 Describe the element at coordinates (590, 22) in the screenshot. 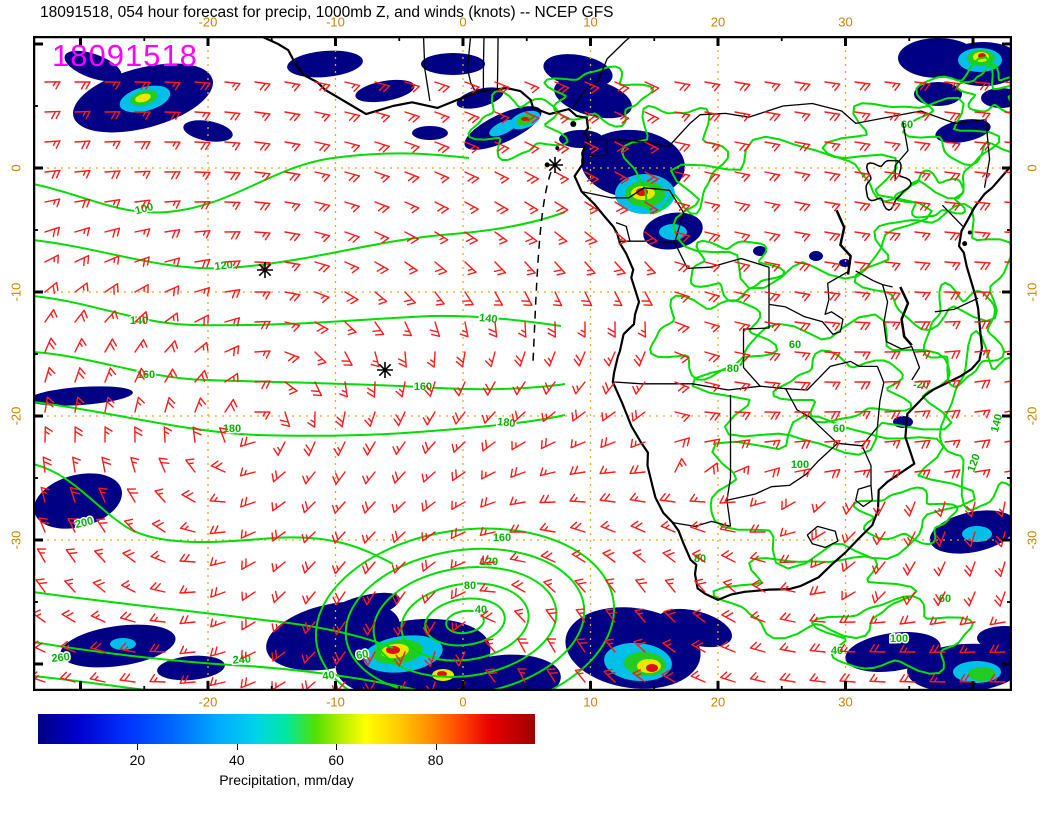

I see `axis-tick-label: 10` at that location.